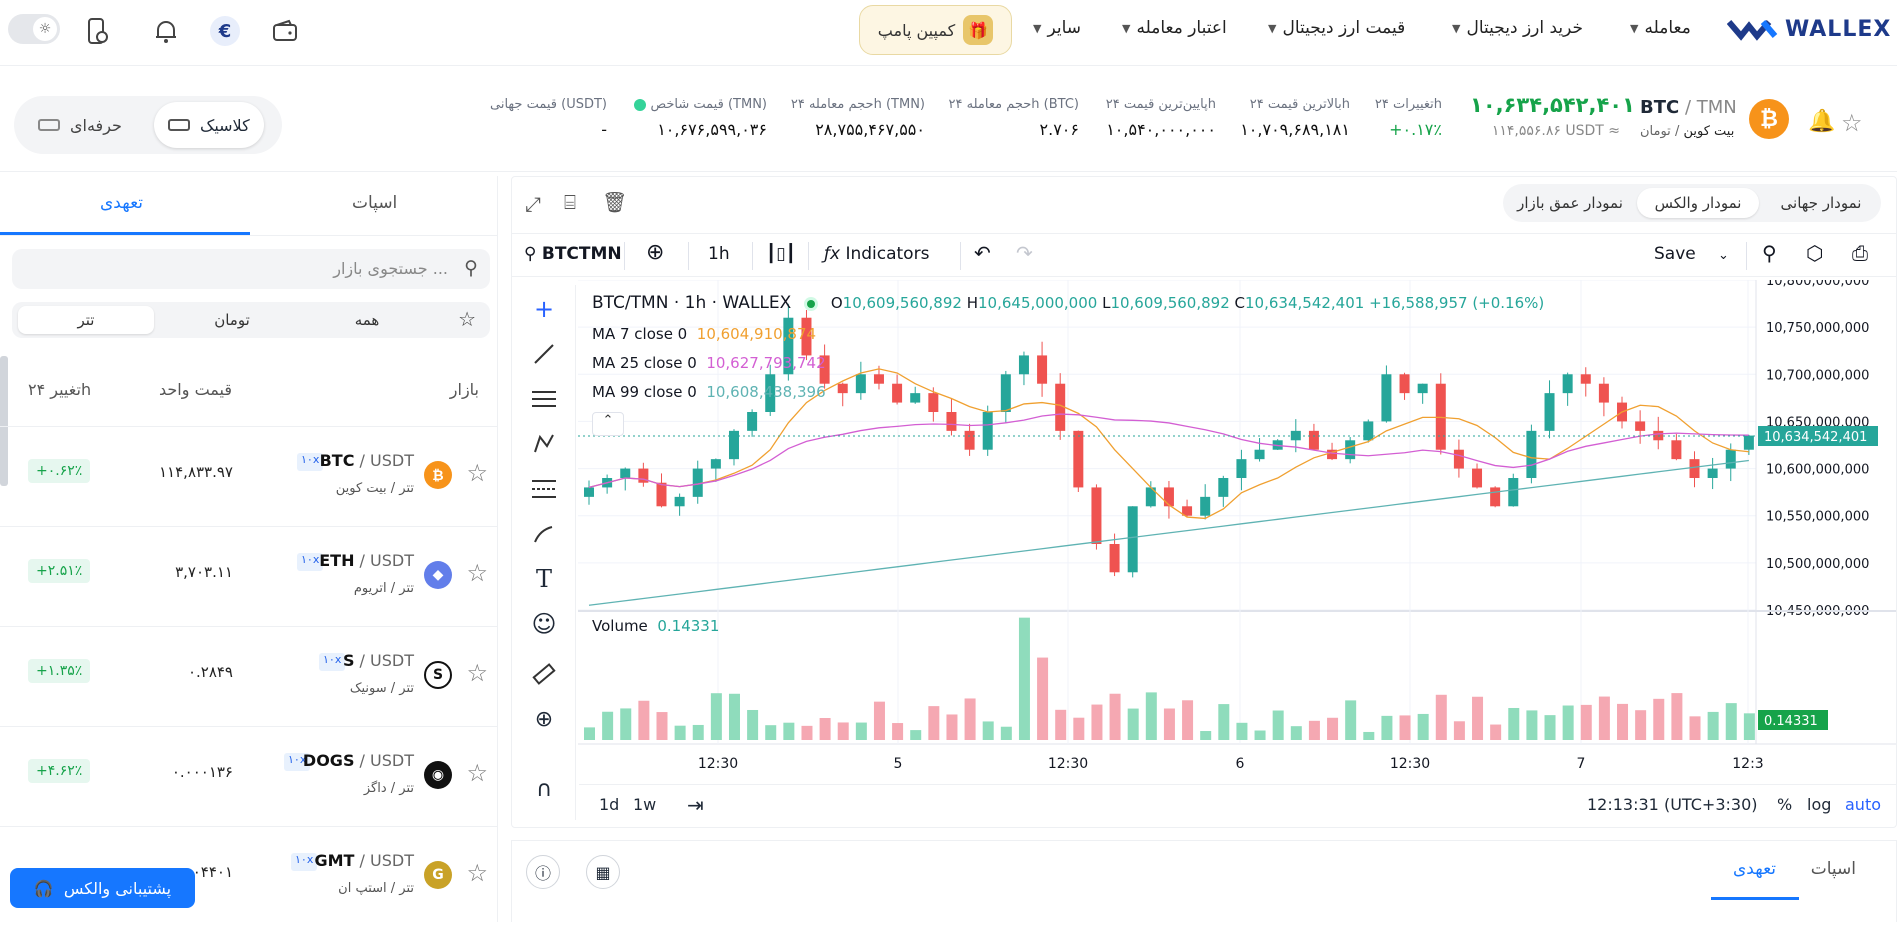 Image resolution: width=1897 pixels, height=927 pixels. Describe the element at coordinates (59, 671) in the screenshot. I see `change-badge: +۱.۳۵٪` at that location.